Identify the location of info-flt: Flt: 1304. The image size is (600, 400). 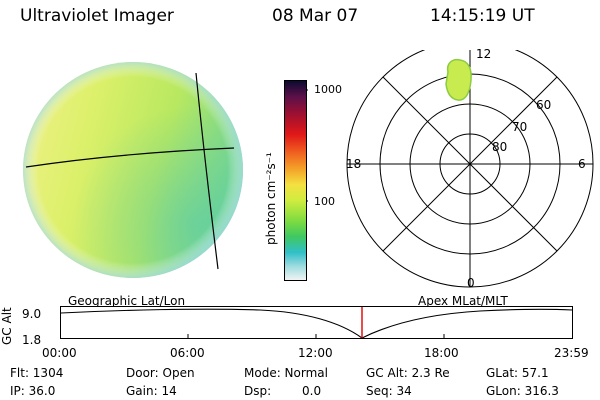
(37, 373).